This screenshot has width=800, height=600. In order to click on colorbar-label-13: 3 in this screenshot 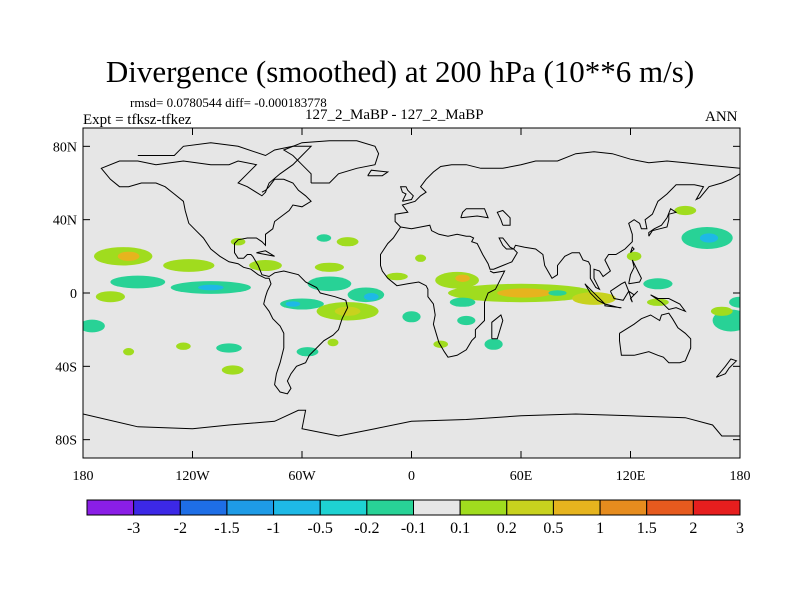, I will do `click(740, 528)`.